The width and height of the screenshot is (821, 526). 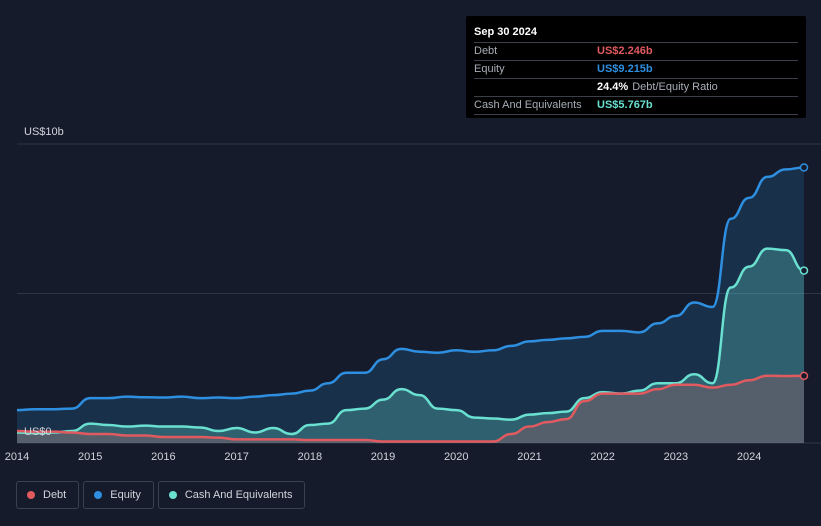 I want to click on x-tick-label: 2018, so click(x=310, y=457).